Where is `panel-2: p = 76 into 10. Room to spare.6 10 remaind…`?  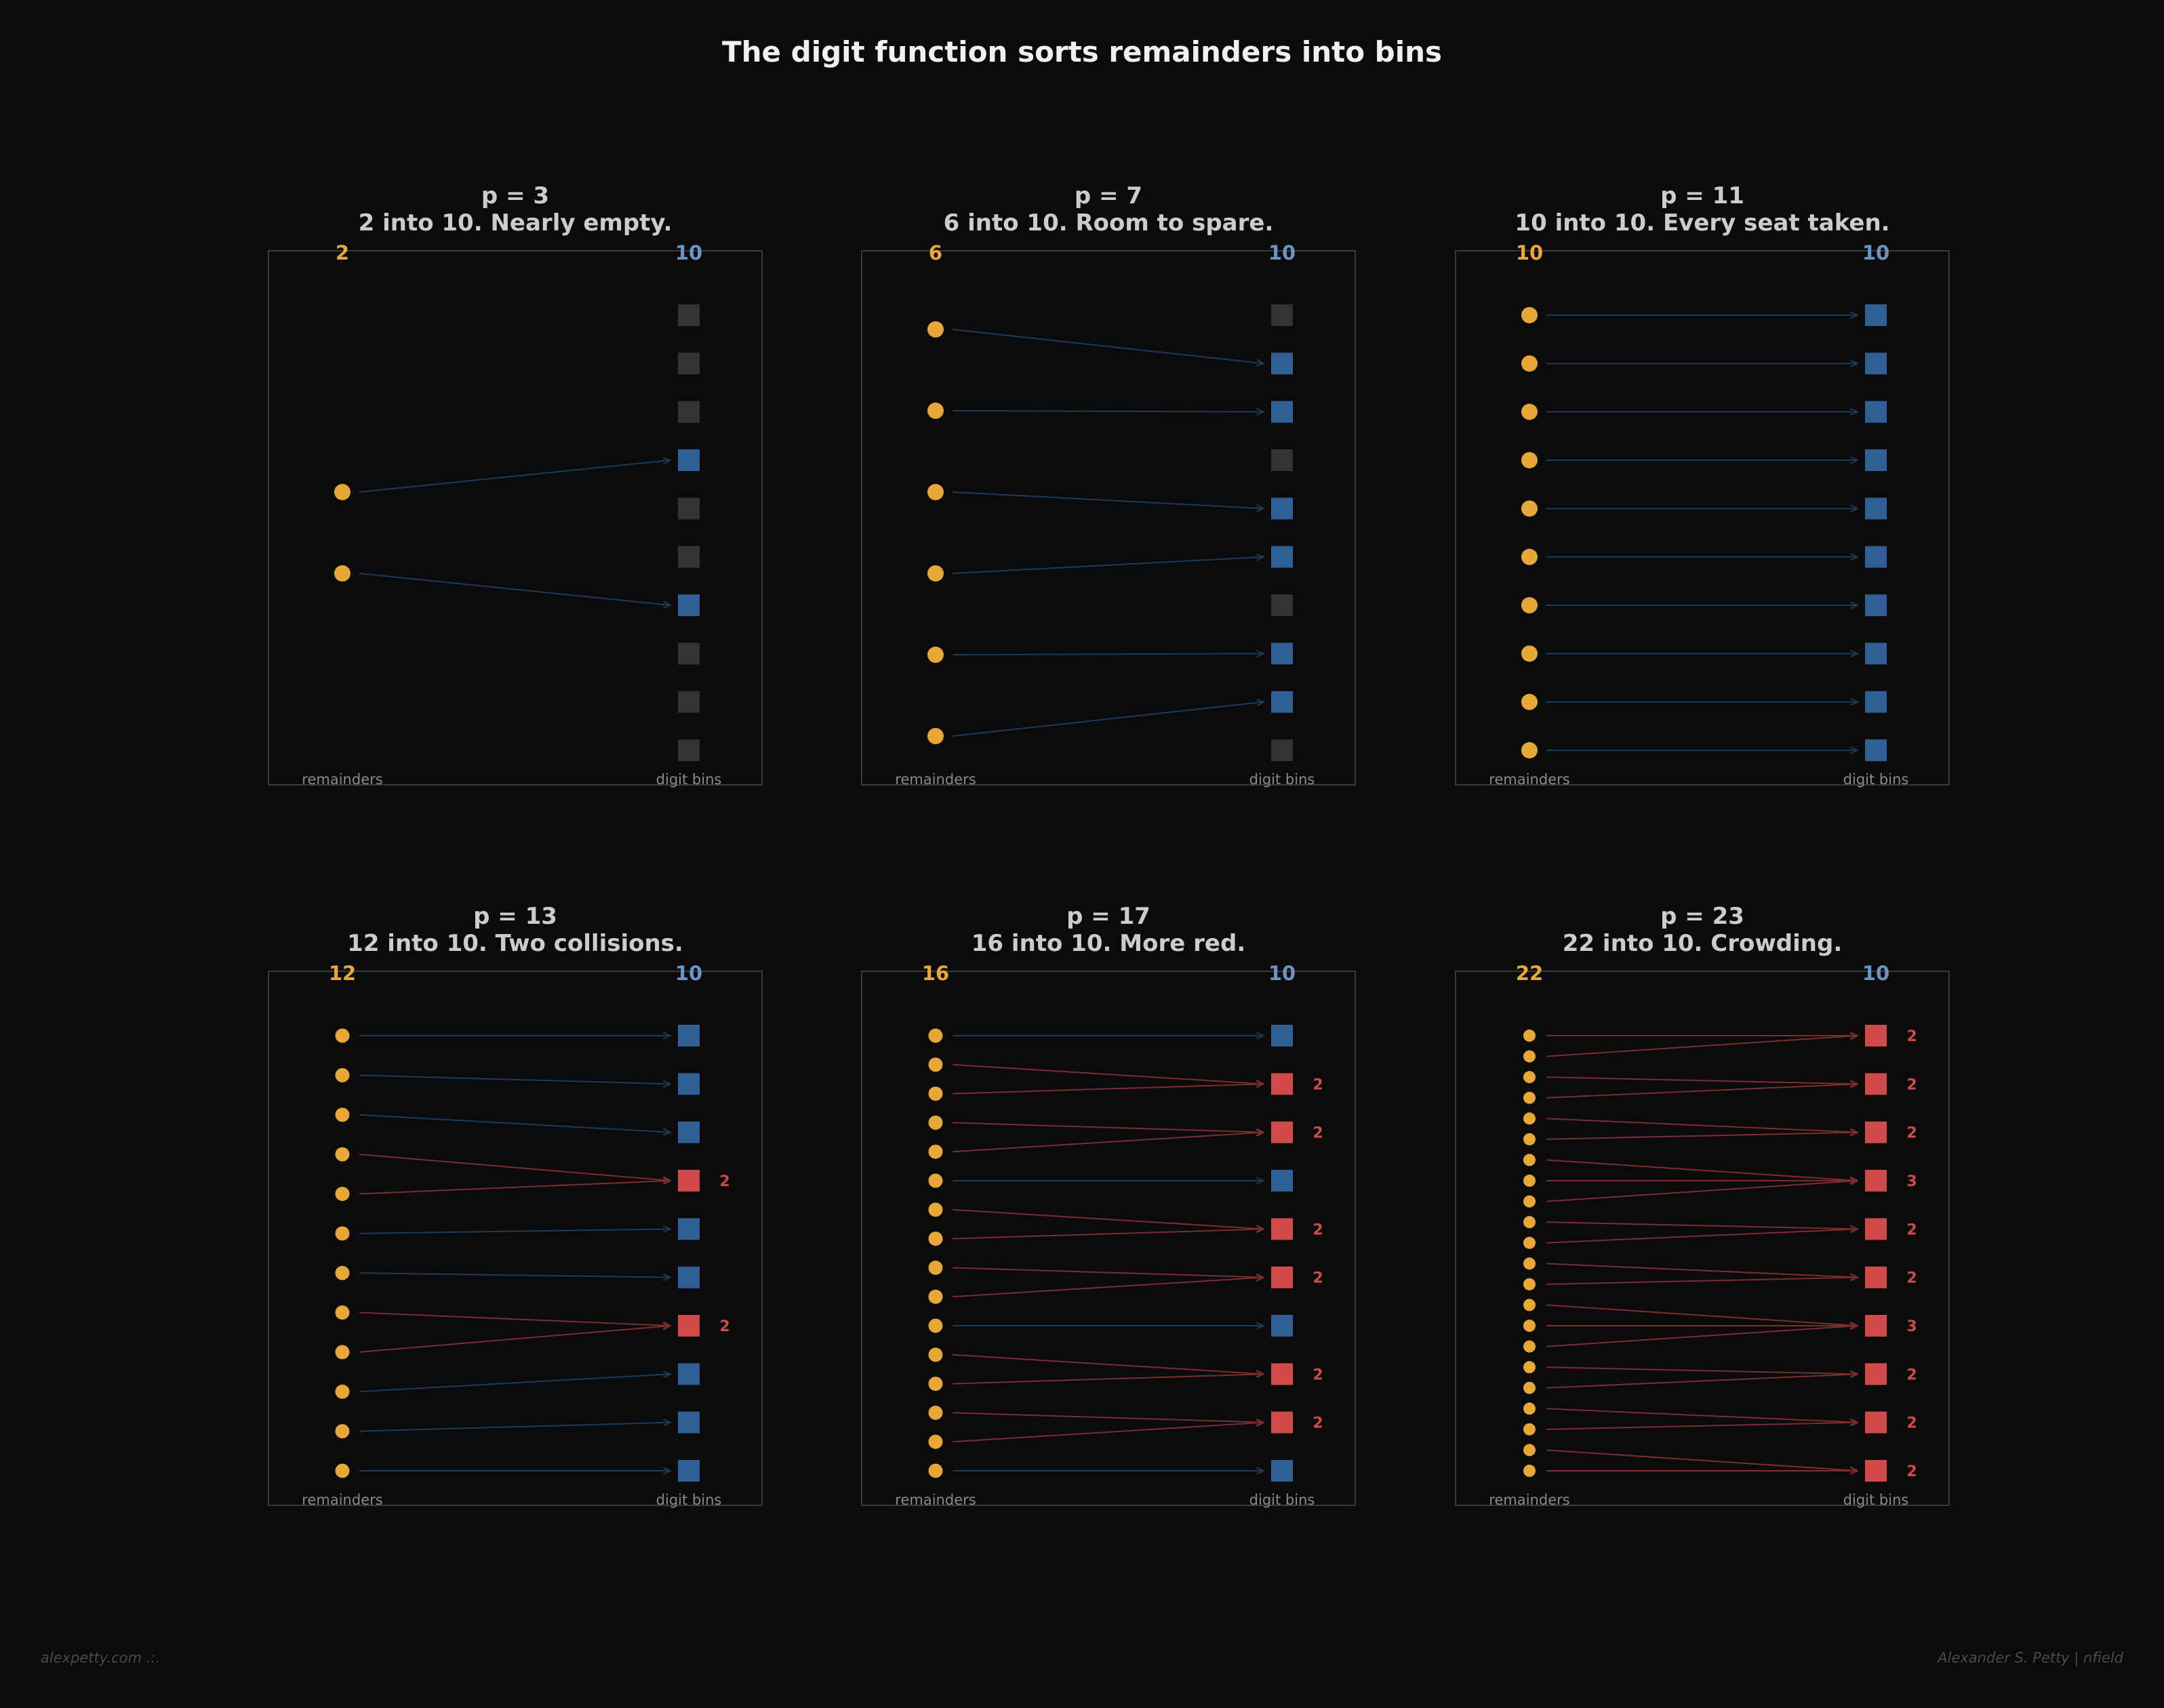 panel-2: p = 76 into 10. Room to spare.6 10 remaind… is located at coordinates (1109, 485).